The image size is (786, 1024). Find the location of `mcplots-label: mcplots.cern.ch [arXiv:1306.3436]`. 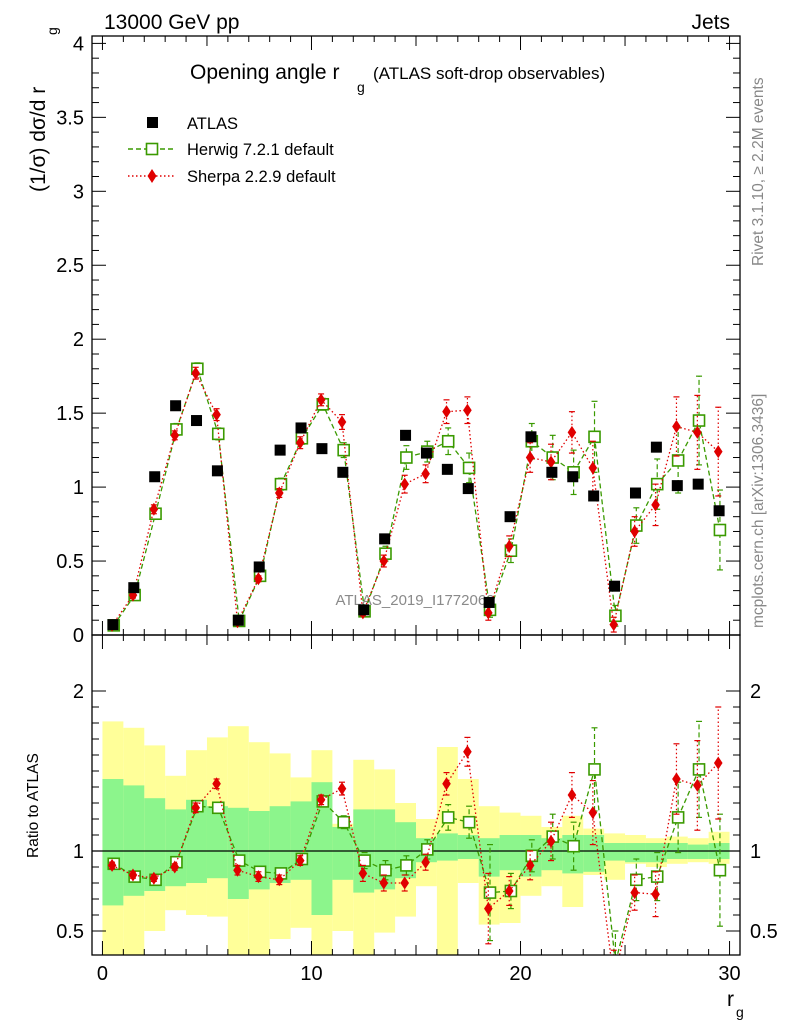

mcplots-label: mcplots.cern.ch [arXiv:1306.3436] is located at coordinates (758, 511).